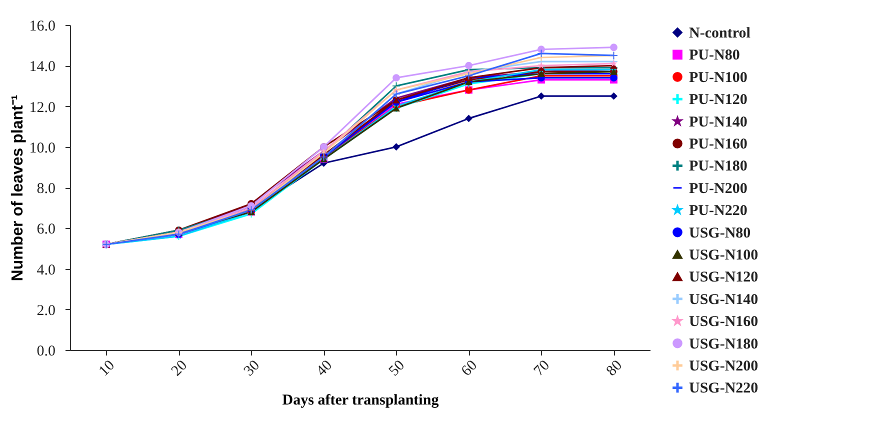 Image resolution: width=880 pixels, height=441 pixels. I want to click on legend-label: PU-N160, so click(718, 144).